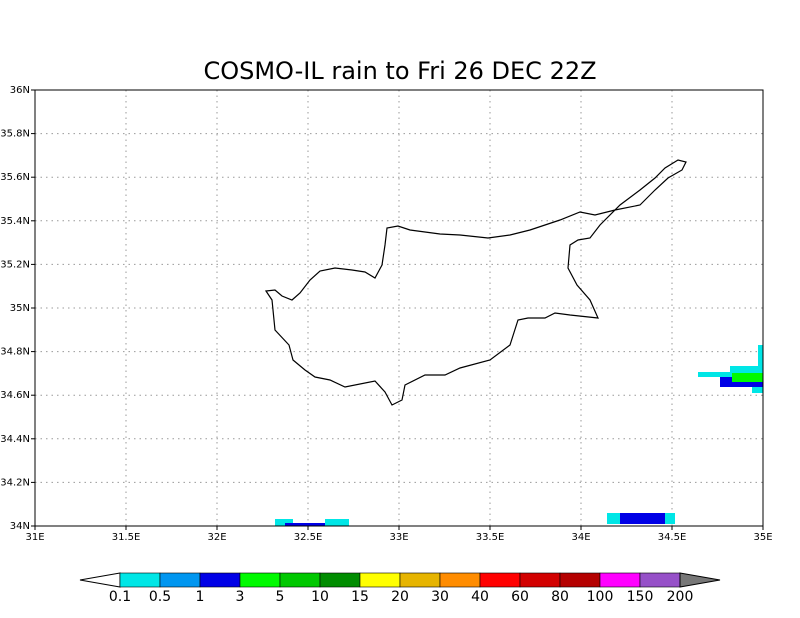  I want to click on colorbar-label: 80, so click(560, 597).